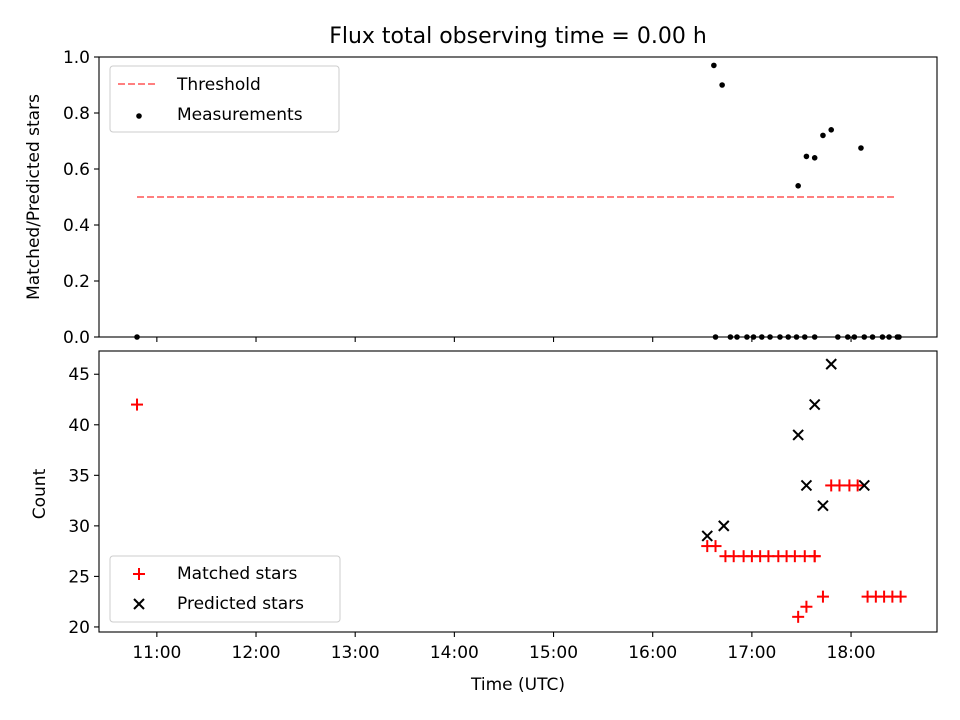 The height and width of the screenshot is (720, 960). Describe the element at coordinates (79, 628) in the screenshot. I see `y-tick-label: 20` at that location.